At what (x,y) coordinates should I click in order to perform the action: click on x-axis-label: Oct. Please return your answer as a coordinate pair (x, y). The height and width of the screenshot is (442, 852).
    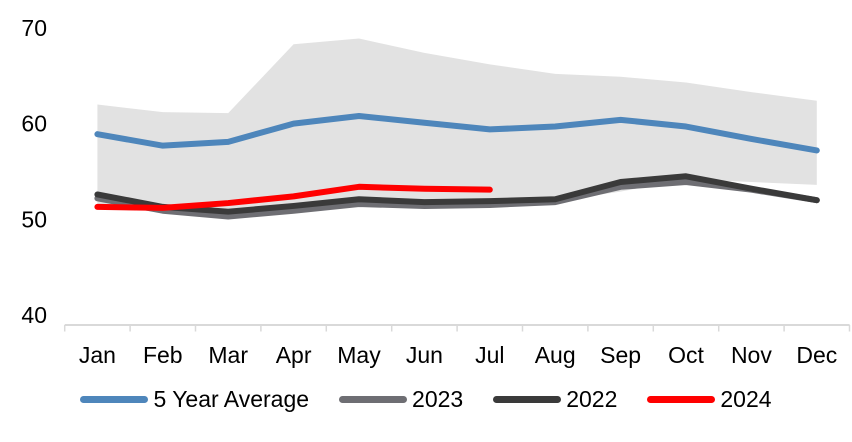
    Looking at the image, I should click on (686, 355).